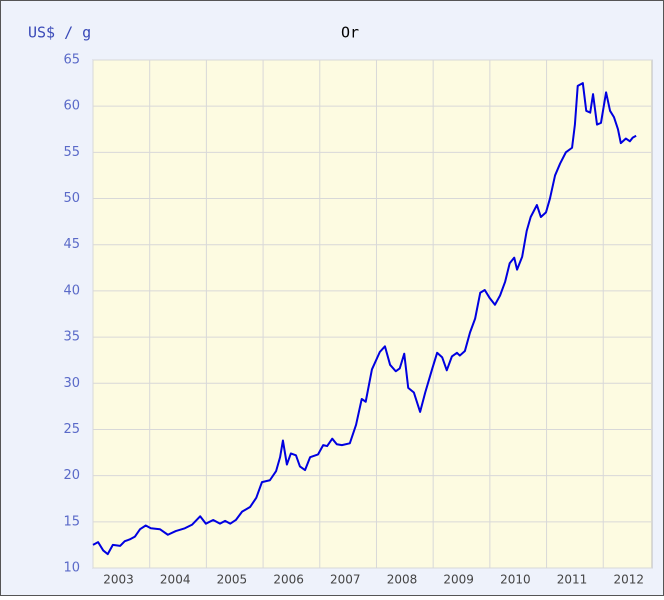 This screenshot has width=664, height=600. I want to click on x-tick-label: 2008, so click(402, 580).